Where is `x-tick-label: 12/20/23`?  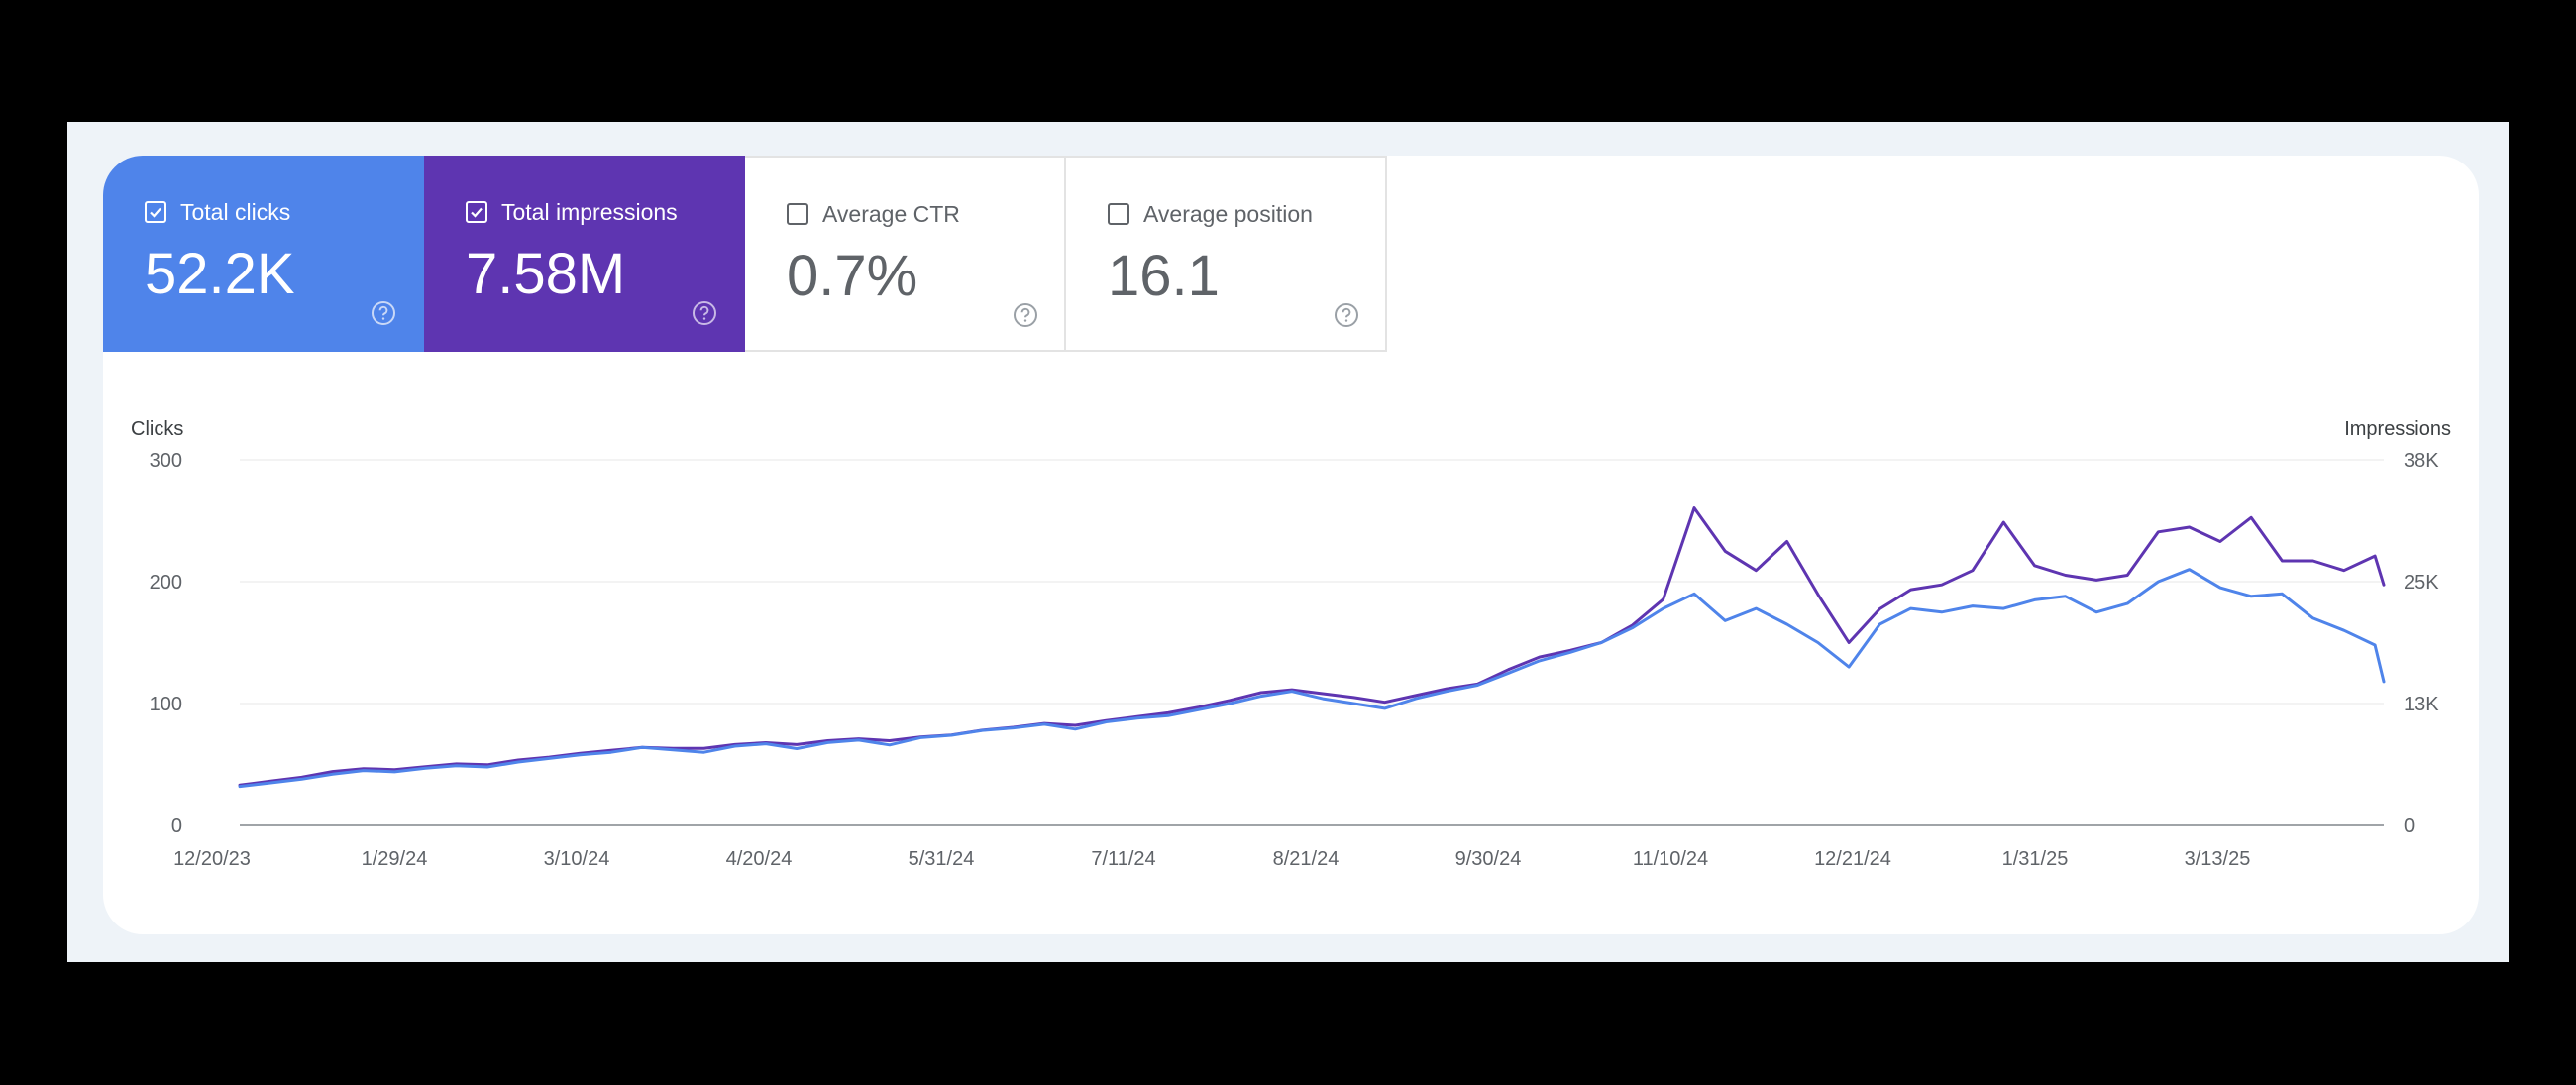
x-tick-label: 12/20/23 is located at coordinates (212, 859).